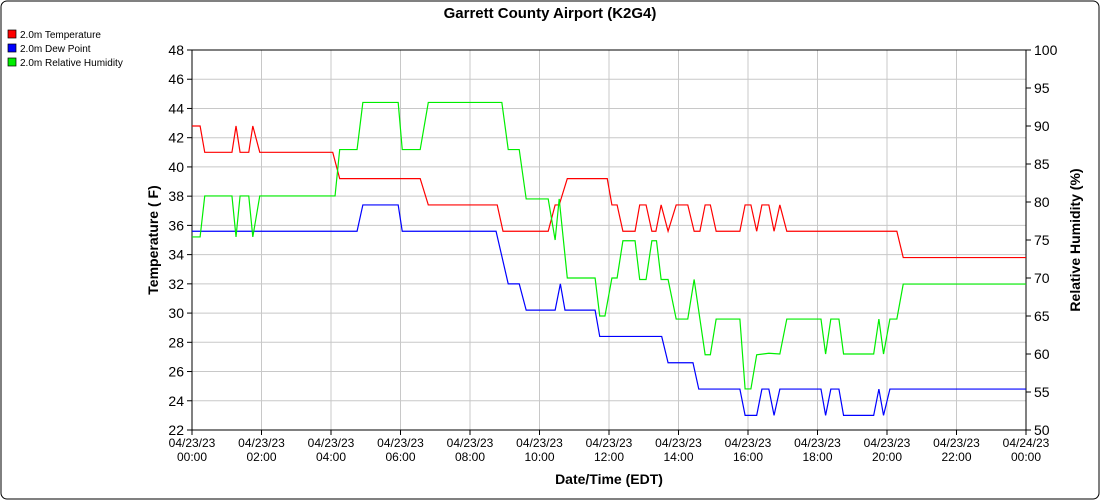 The width and height of the screenshot is (1100, 500). I want to click on x-tick-label-line: 06:00, so click(400, 457).